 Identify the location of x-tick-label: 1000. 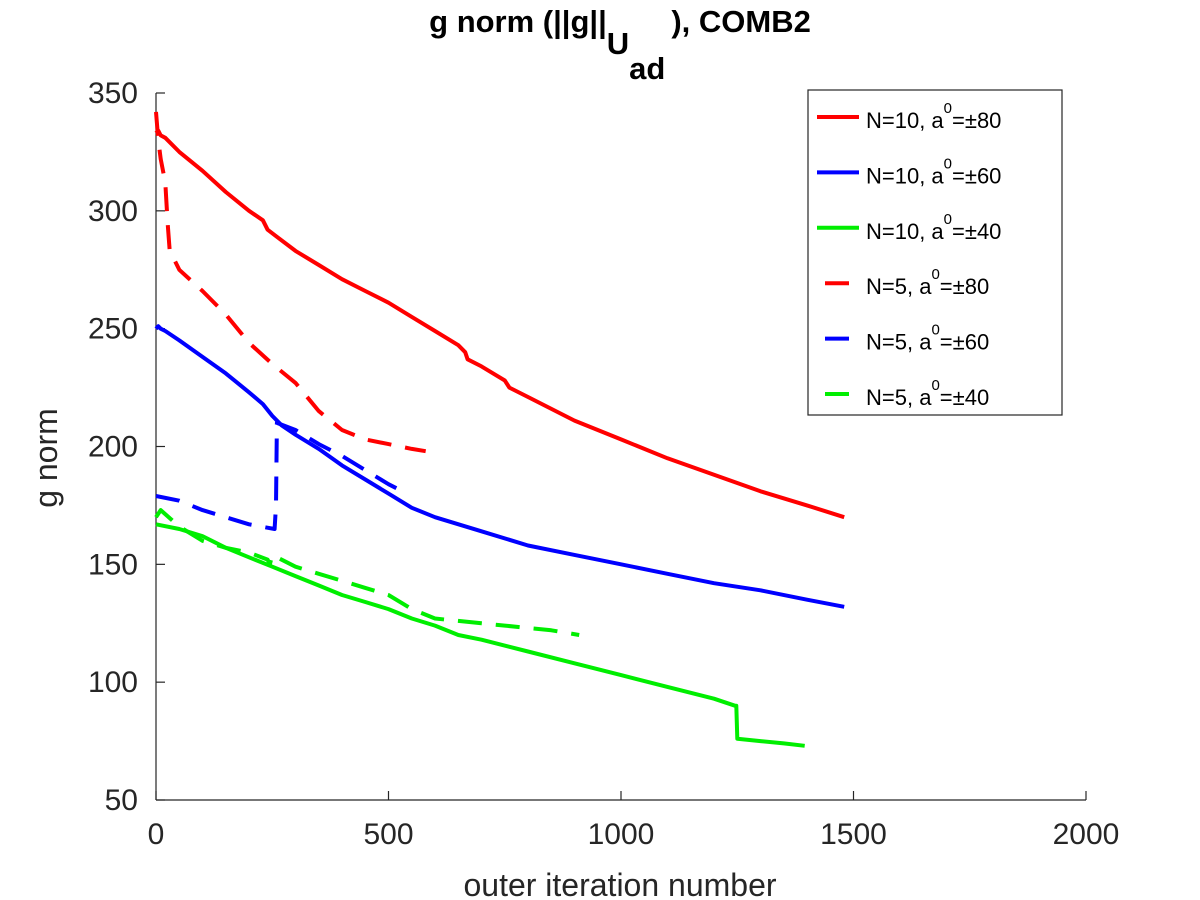
(621, 834).